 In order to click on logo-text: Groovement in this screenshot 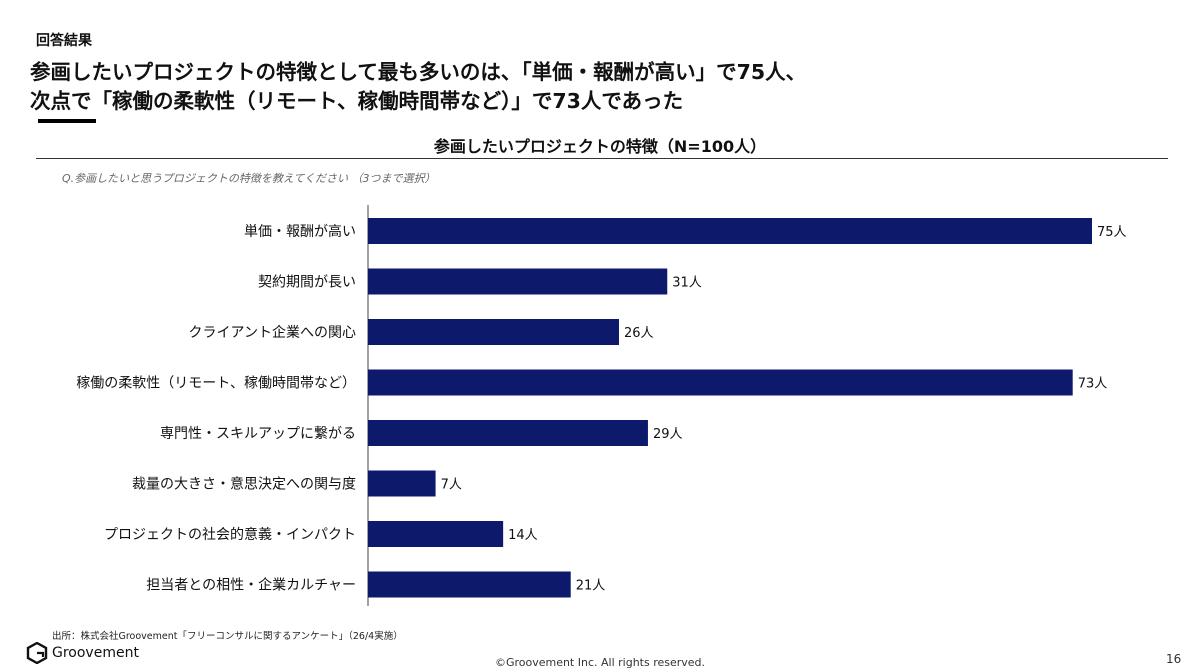, I will do `click(95, 653)`.